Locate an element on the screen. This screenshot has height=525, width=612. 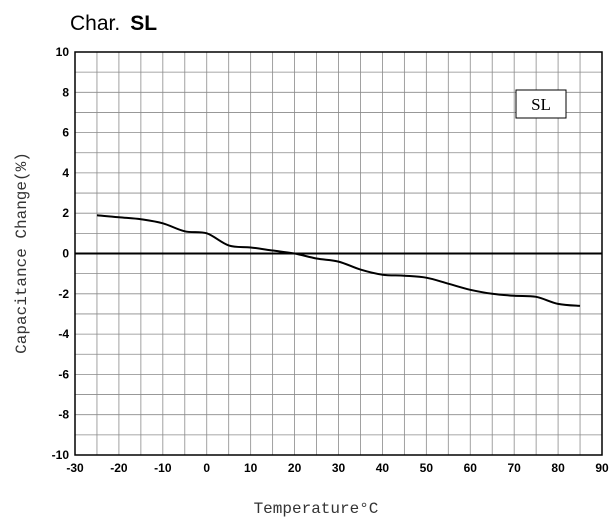
x-tick-label: 60 is located at coordinates (471, 468).